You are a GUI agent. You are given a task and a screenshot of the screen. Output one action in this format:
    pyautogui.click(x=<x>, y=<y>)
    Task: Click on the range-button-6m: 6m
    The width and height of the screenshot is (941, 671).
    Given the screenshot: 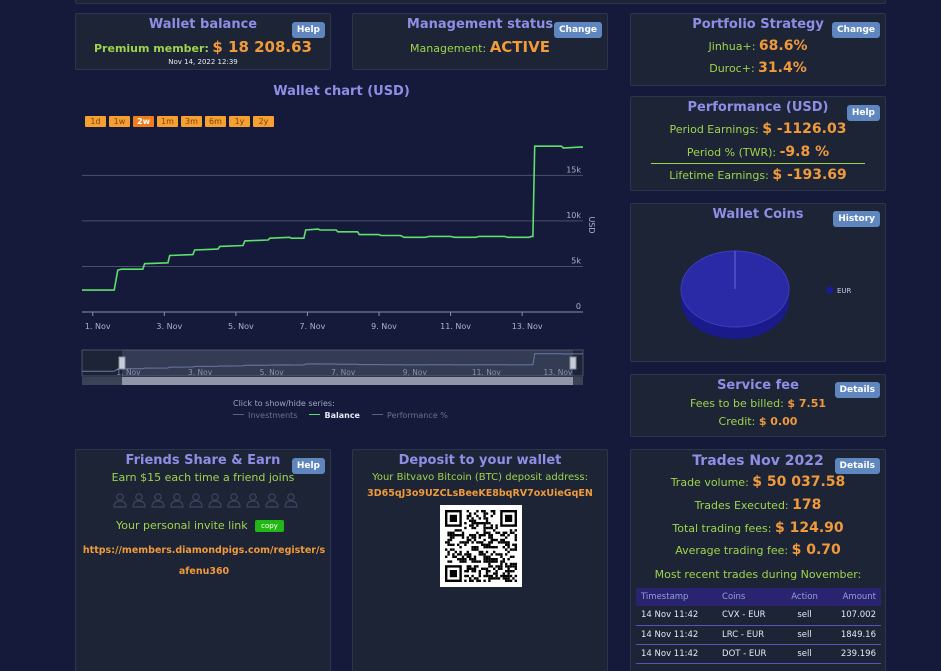 What is the action you would take?
    pyautogui.click(x=215, y=121)
    